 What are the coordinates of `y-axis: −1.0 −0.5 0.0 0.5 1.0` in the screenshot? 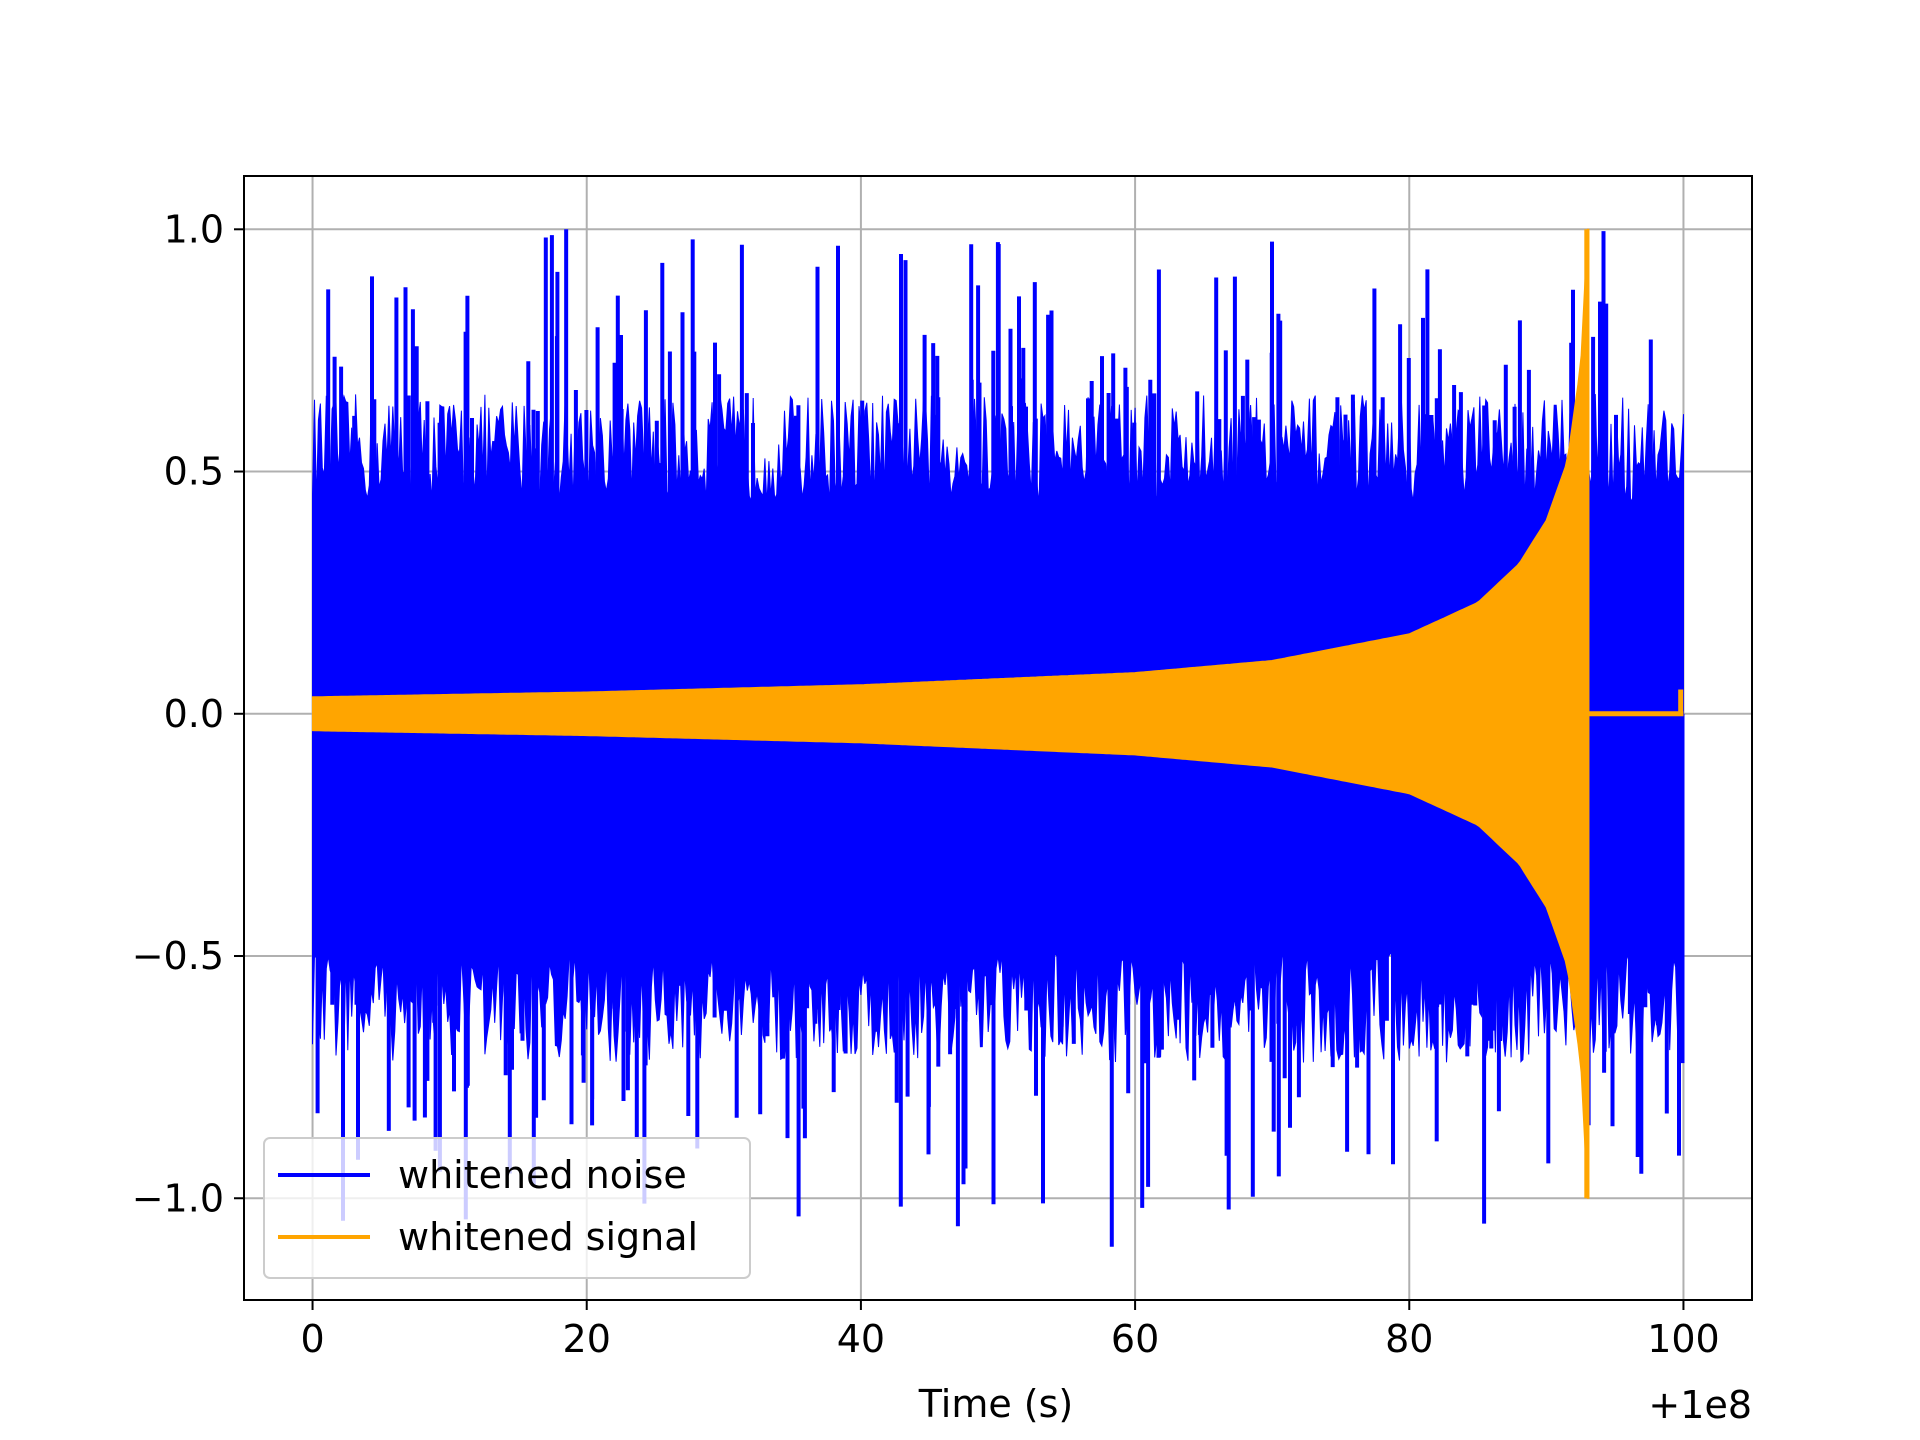 It's located at (188, 713).